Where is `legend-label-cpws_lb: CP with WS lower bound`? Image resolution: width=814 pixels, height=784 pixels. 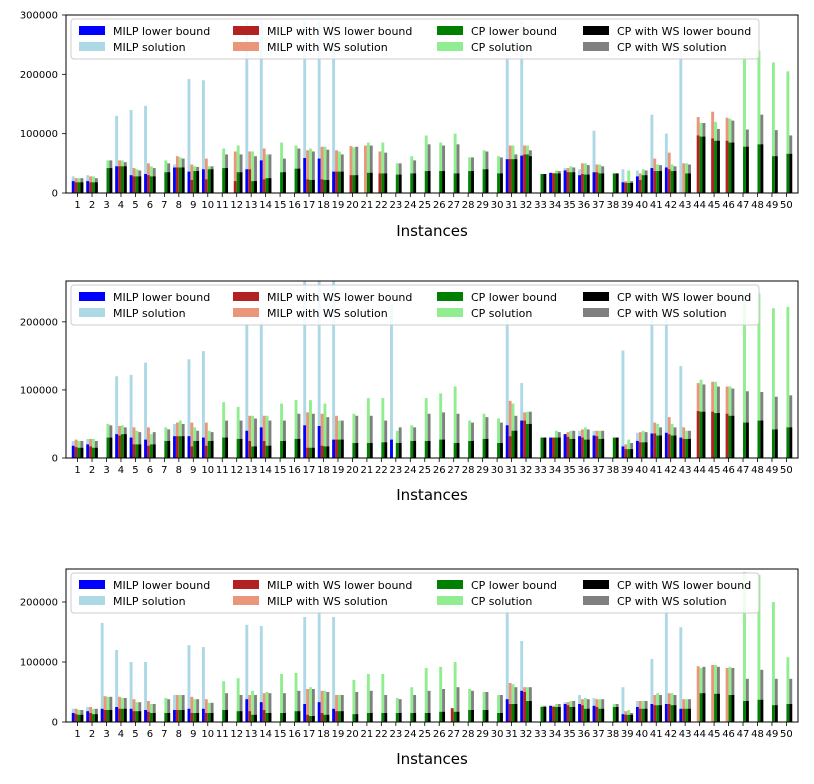
legend-label-cpws_lb: CP with WS lower bound is located at coordinates (684, 31).